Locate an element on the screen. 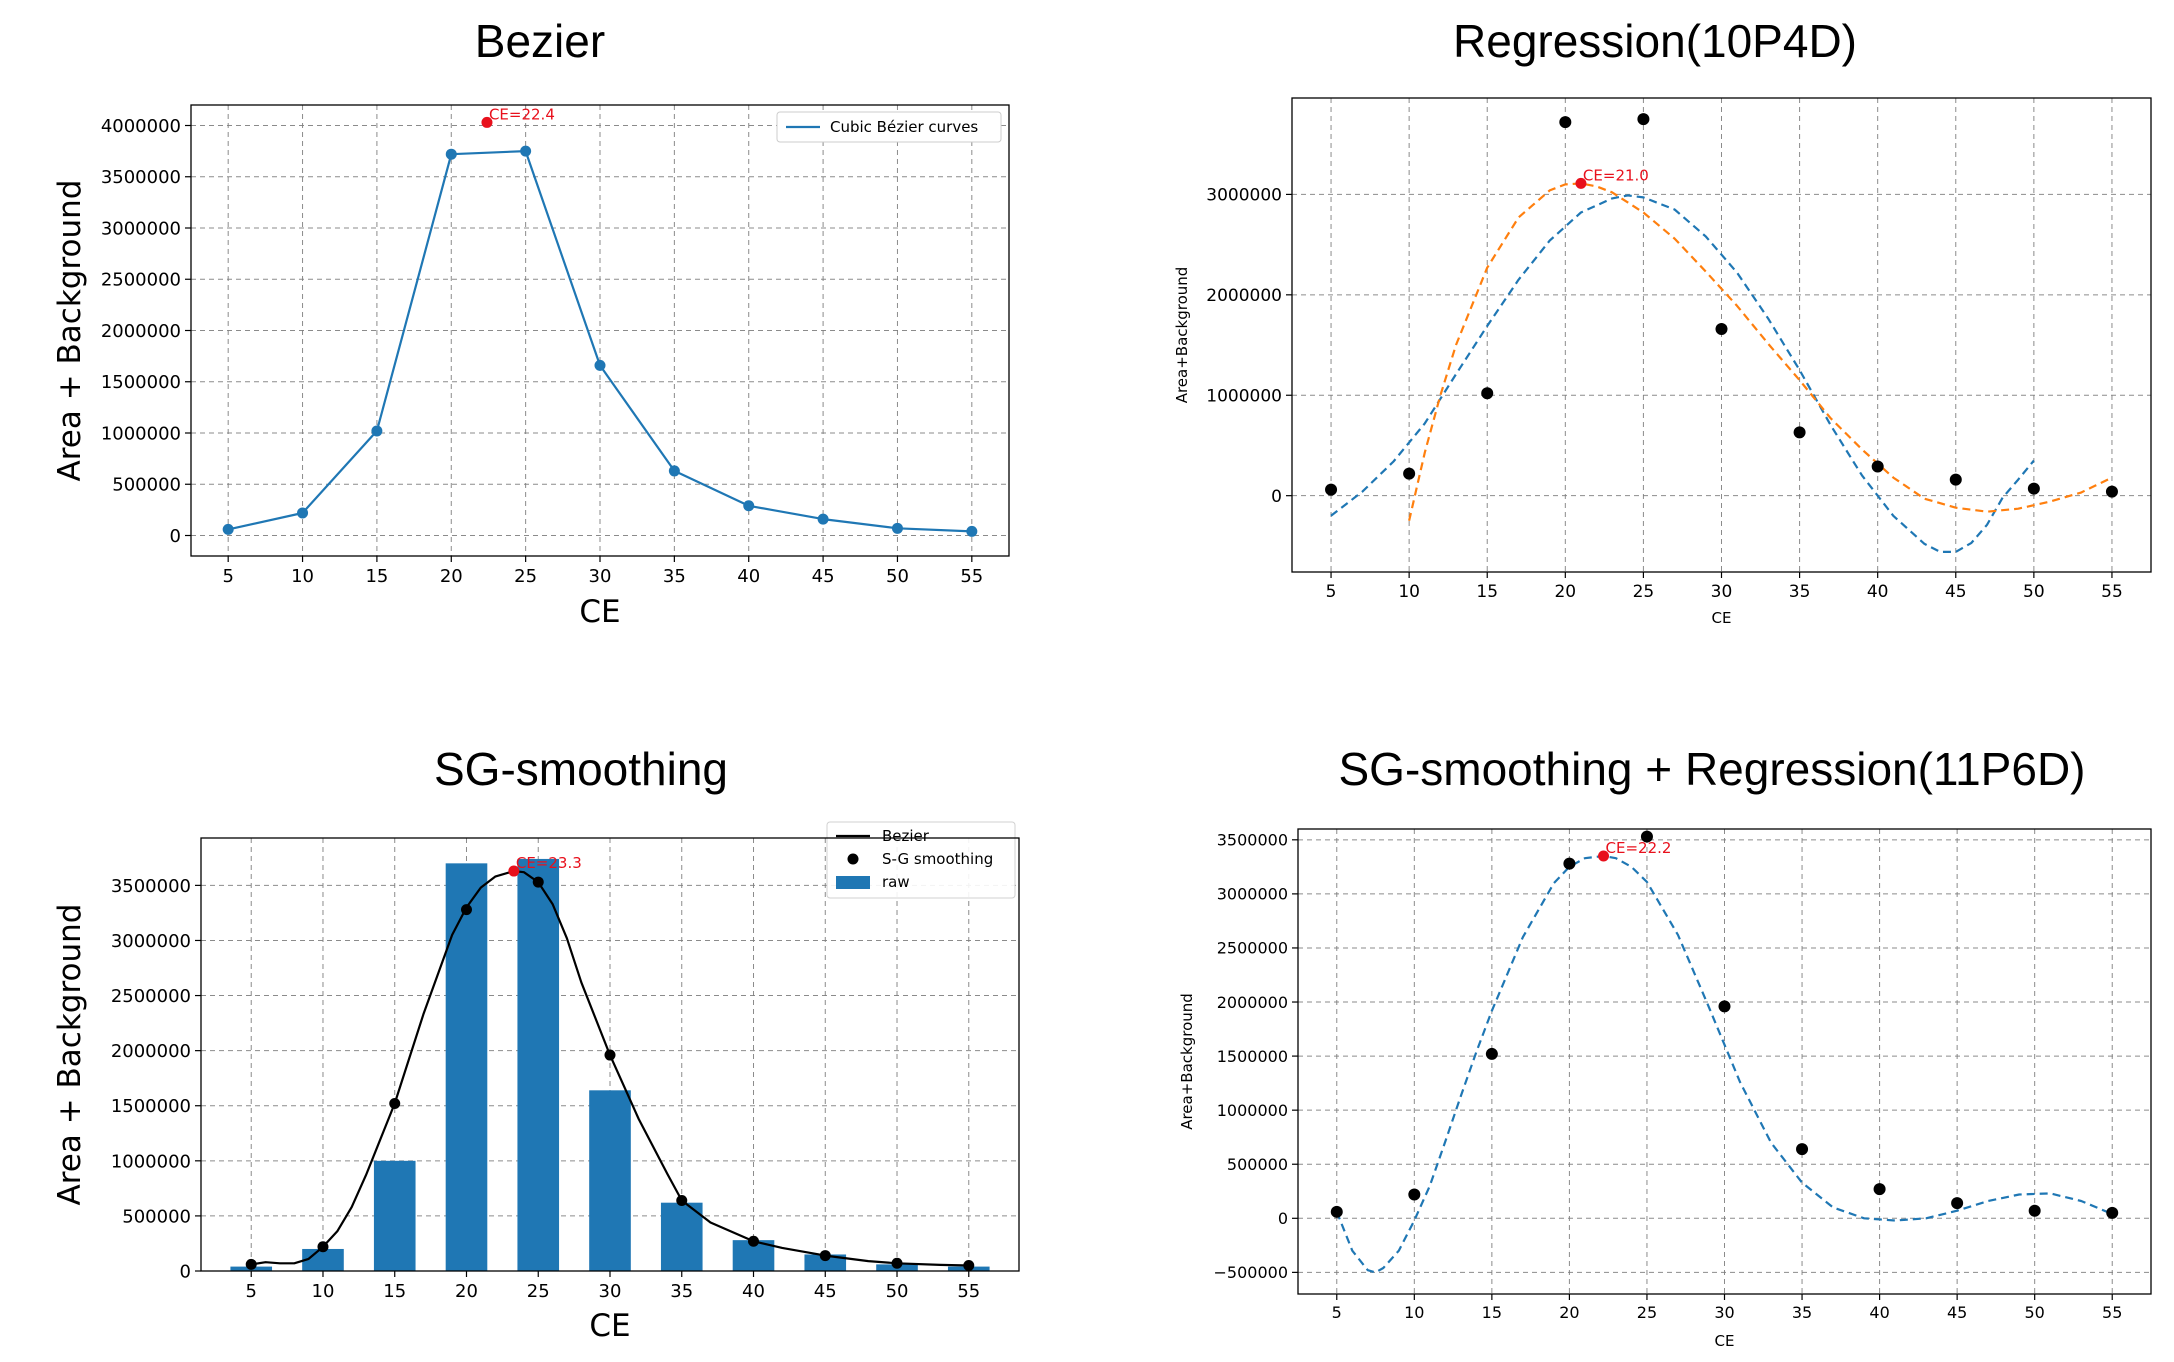  legend-entry: Cubic Bézier curves is located at coordinates (904, 127).